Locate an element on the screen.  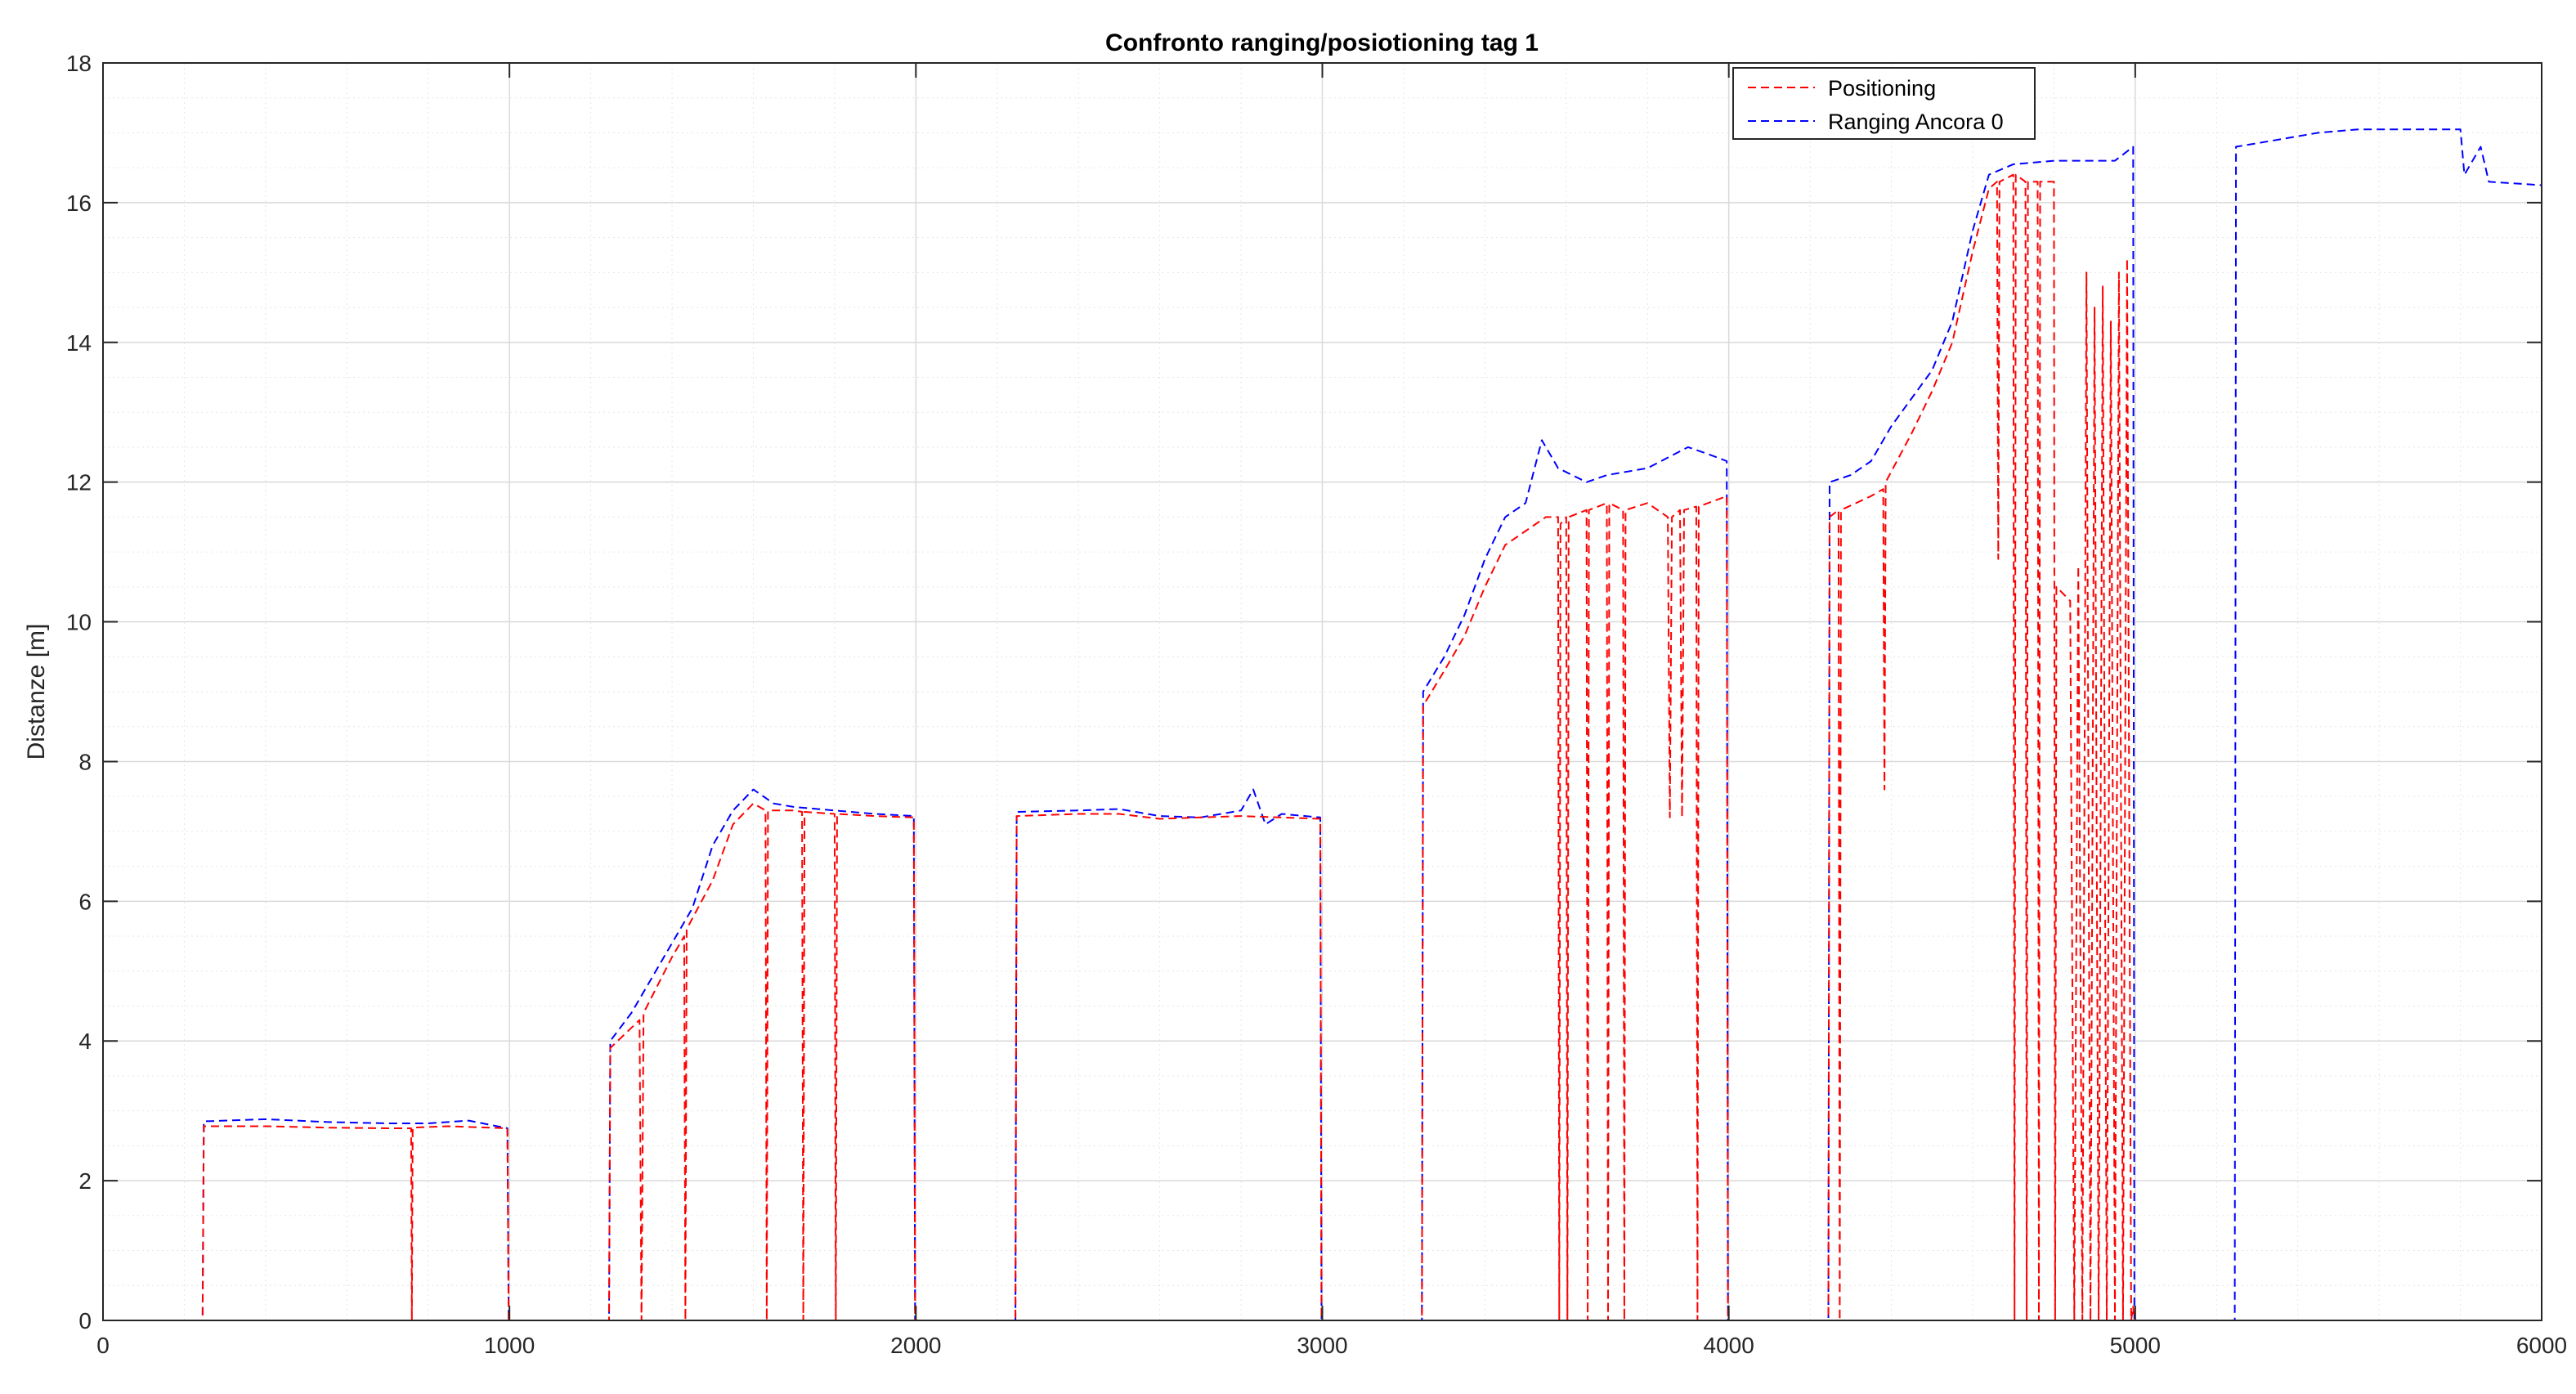
x-tick-label: 5000 is located at coordinates (2135, 1345).